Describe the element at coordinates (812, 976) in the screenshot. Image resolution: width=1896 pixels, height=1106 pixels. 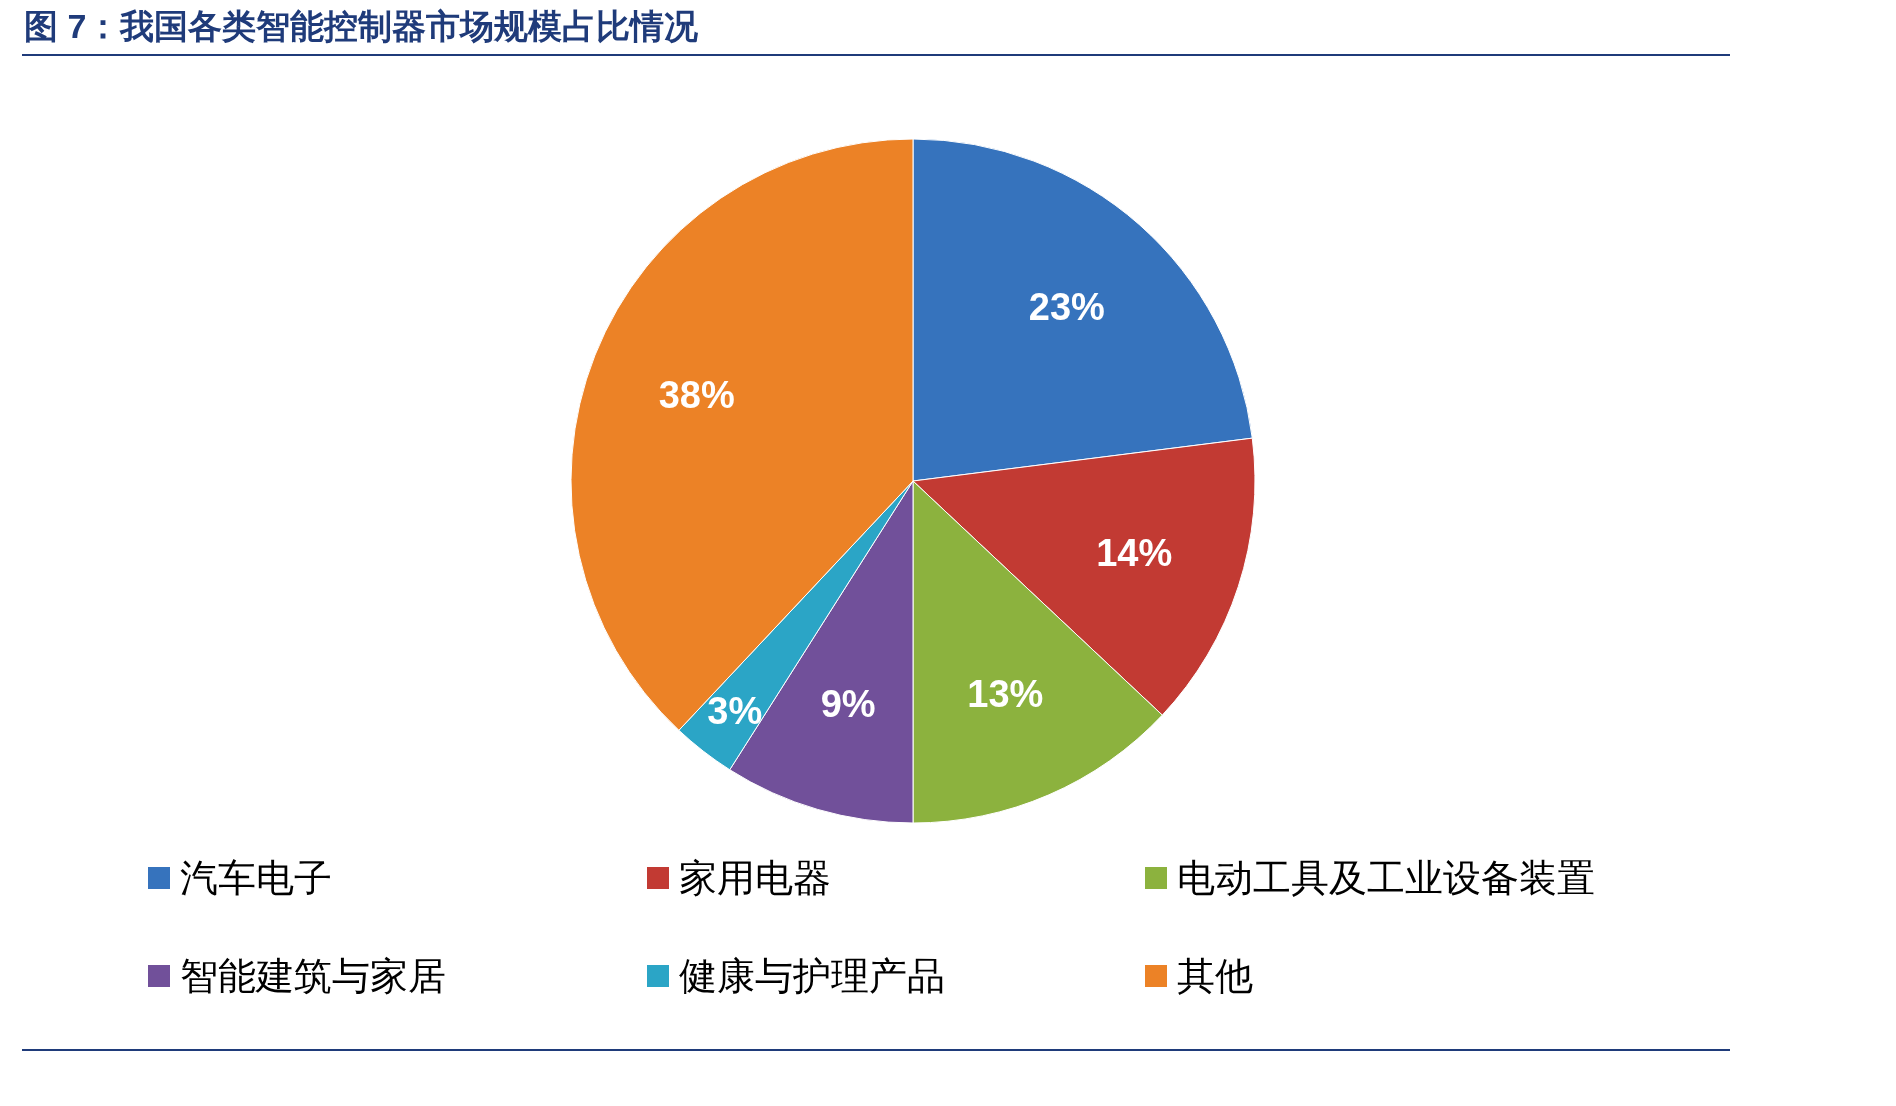
I see `legend-label: 健康与护理产品` at that location.